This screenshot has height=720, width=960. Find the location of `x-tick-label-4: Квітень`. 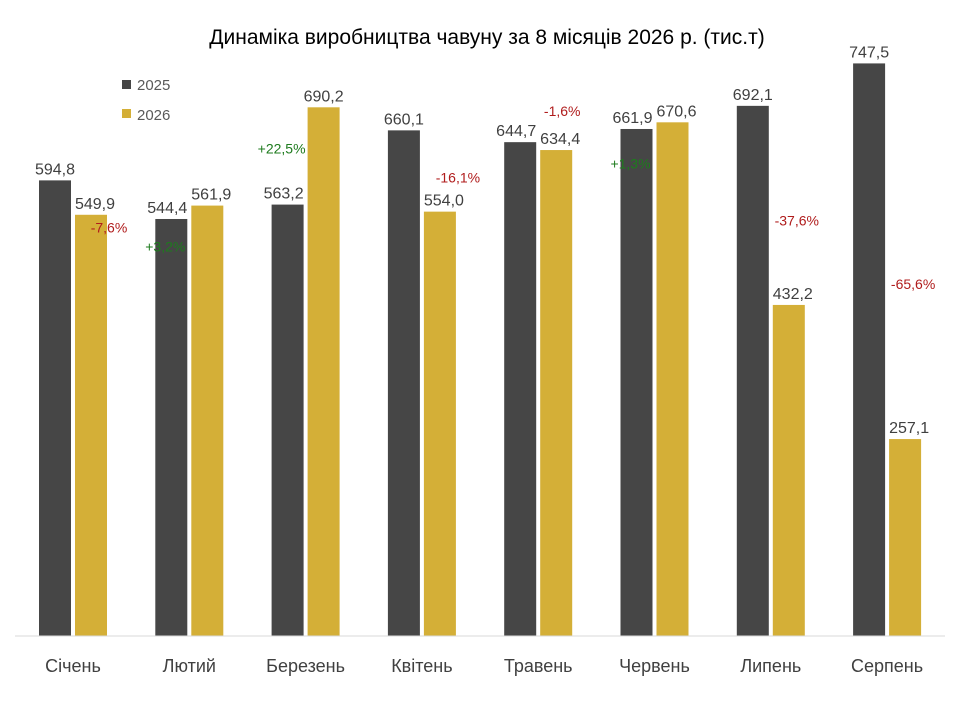

x-tick-label-4: Квітень is located at coordinates (421, 666).